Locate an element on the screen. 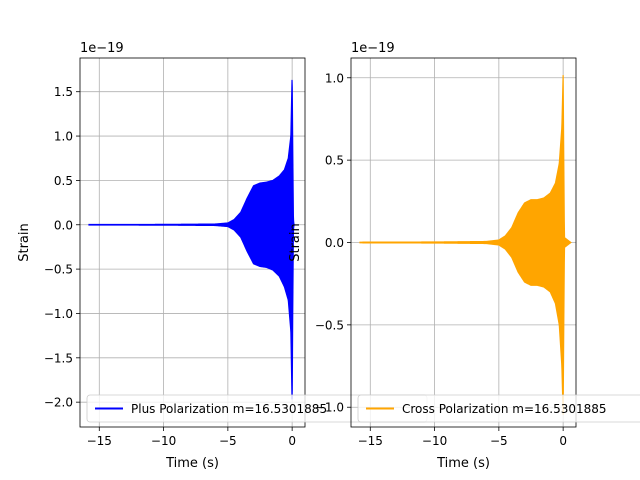 Image resolution: width=640 pixels, height=480 pixels. right-plot-y-tick-label: −0.5 is located at coordinates (329, 325).